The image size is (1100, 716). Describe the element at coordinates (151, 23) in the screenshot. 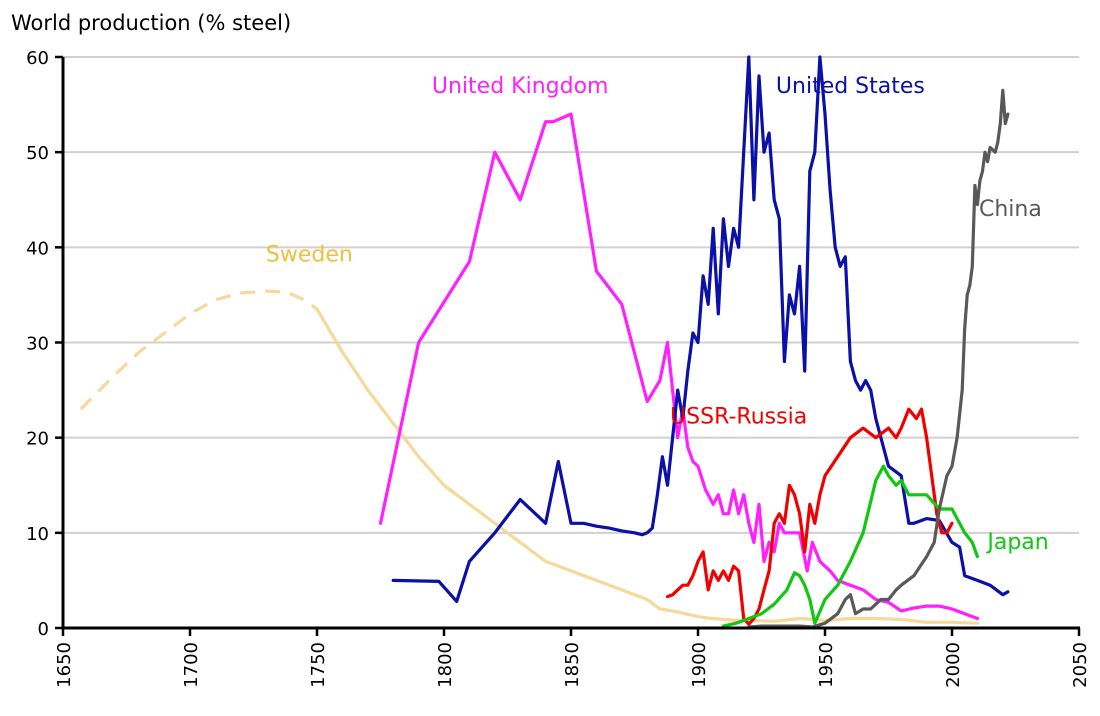

I see `y-axis-title: World production (% steel)` at that location.